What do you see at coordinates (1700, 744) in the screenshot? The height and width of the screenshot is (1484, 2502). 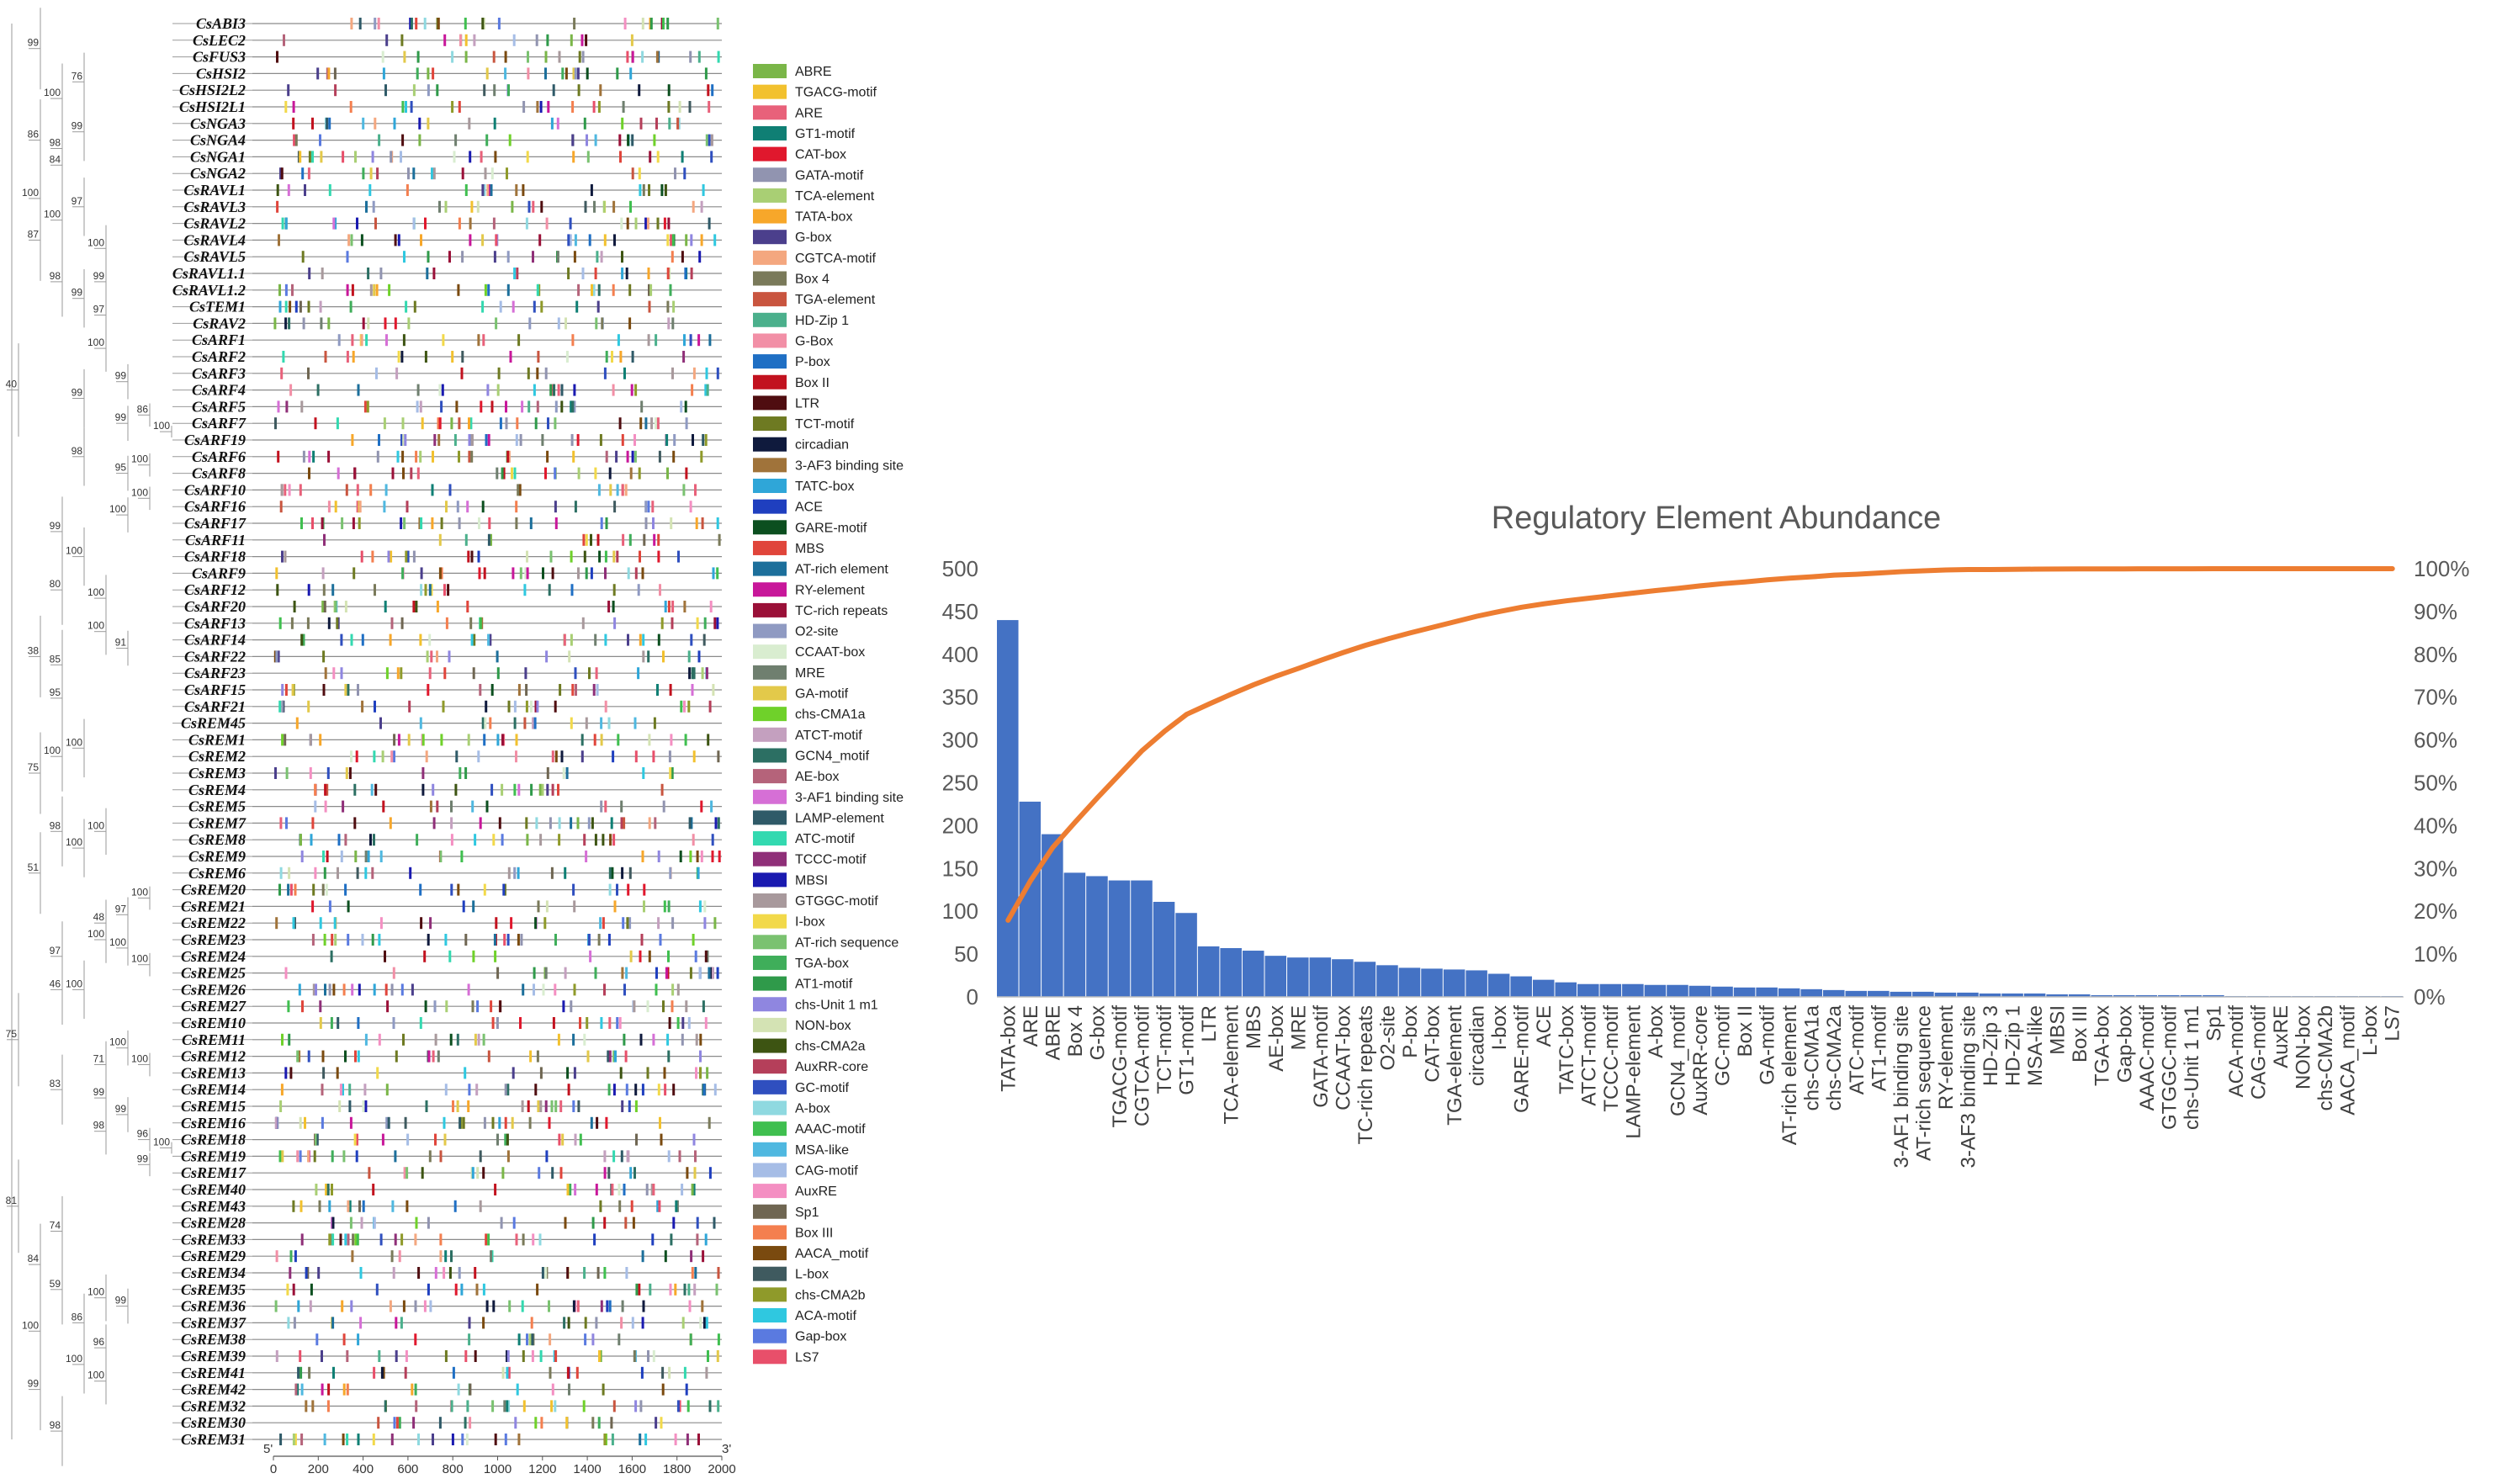 I see `cumulative-percent-line` at bounding box center [1700, 744].